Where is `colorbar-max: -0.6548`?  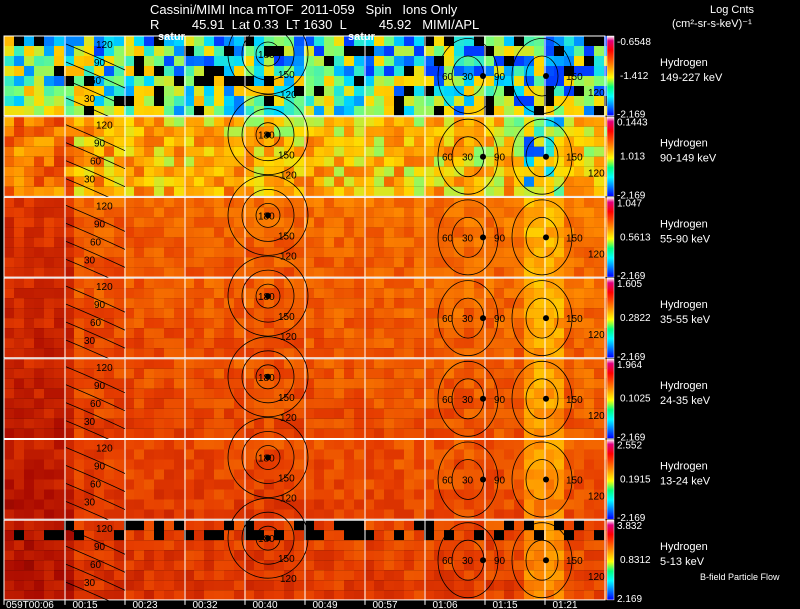 colorbar-max: -0.6548 is located at coordinates (634, 42).